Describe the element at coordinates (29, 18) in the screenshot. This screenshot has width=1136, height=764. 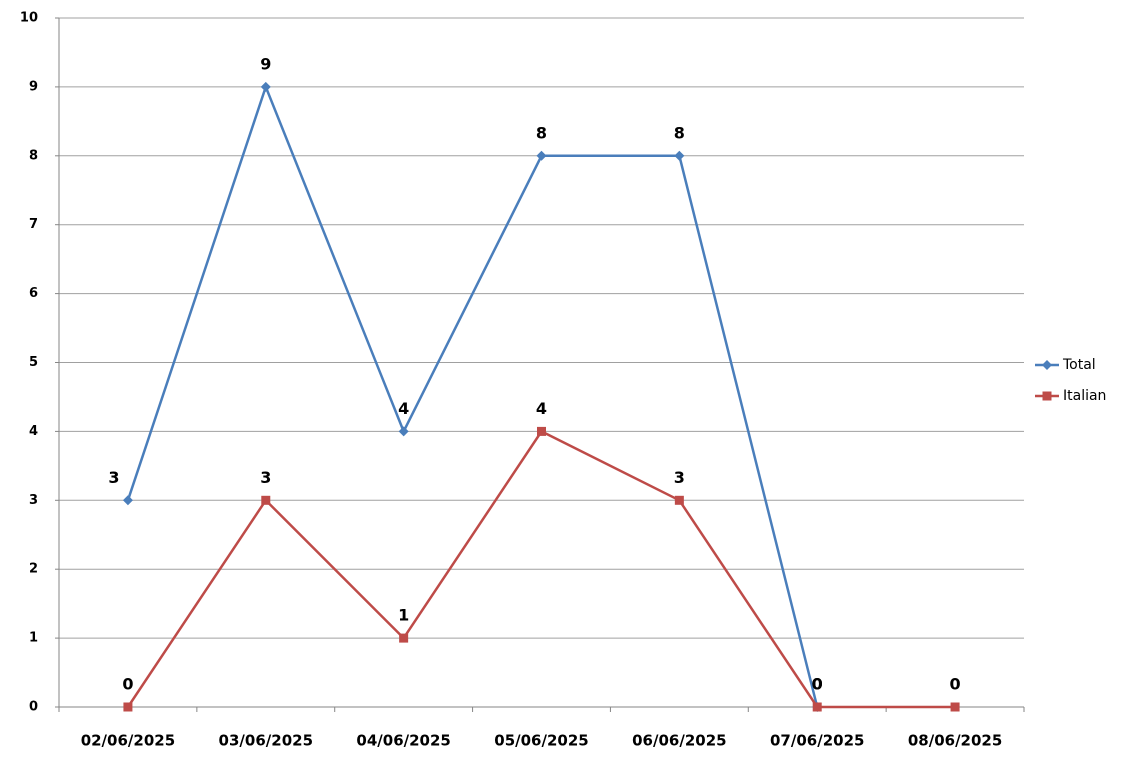
I see `y-tick-label: 10` at that location.